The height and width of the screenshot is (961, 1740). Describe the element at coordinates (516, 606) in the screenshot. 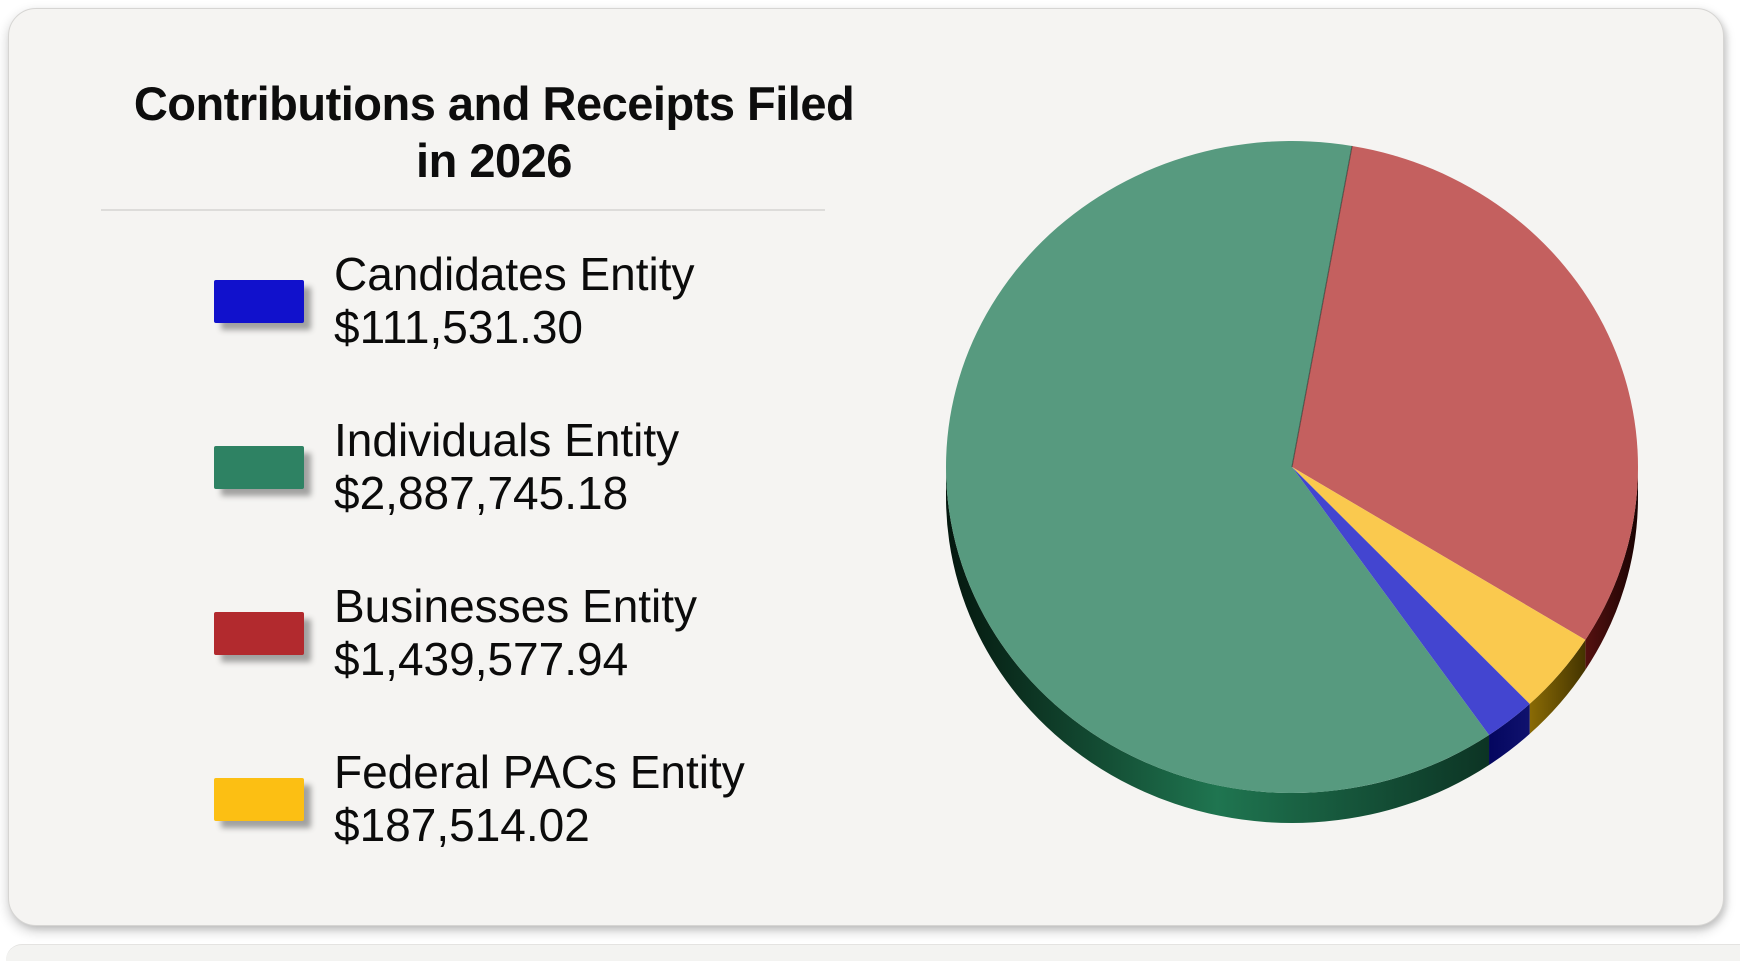

I see `legend-label: Businesses Entity` at that location.